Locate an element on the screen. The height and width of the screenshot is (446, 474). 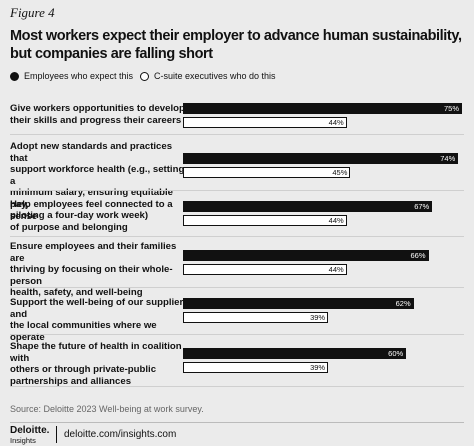
figure-label: Figure 4 is located at coordinates (32, 12).